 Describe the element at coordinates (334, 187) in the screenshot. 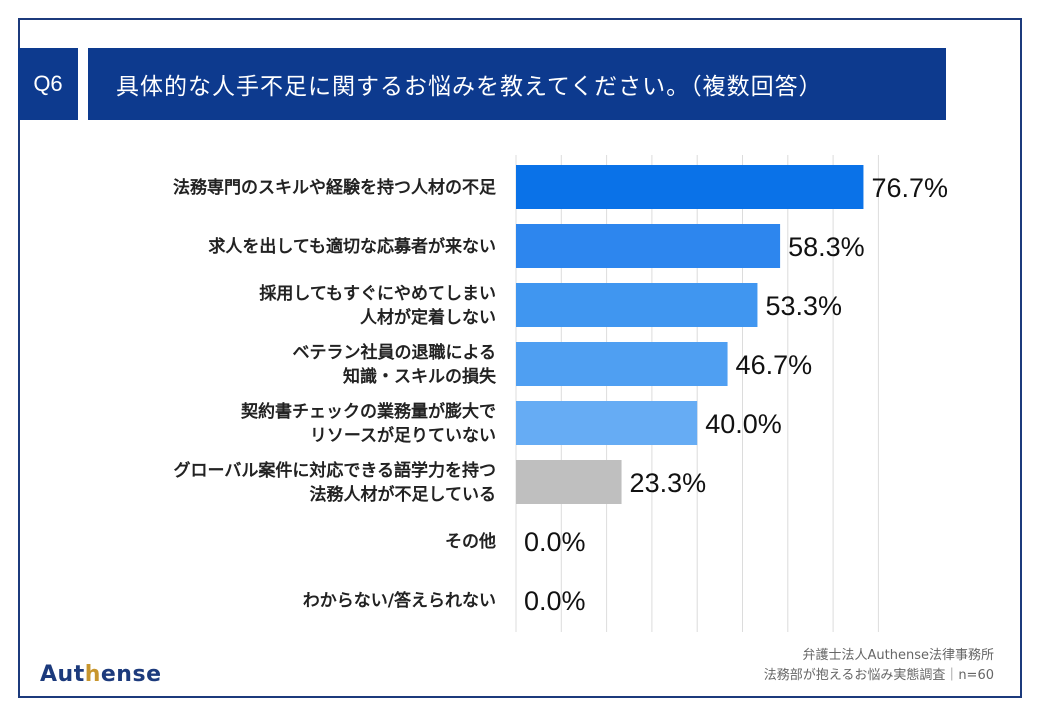

I see `category-label: 法務専門のスキルや経験を持つ人材の不足` at that location.